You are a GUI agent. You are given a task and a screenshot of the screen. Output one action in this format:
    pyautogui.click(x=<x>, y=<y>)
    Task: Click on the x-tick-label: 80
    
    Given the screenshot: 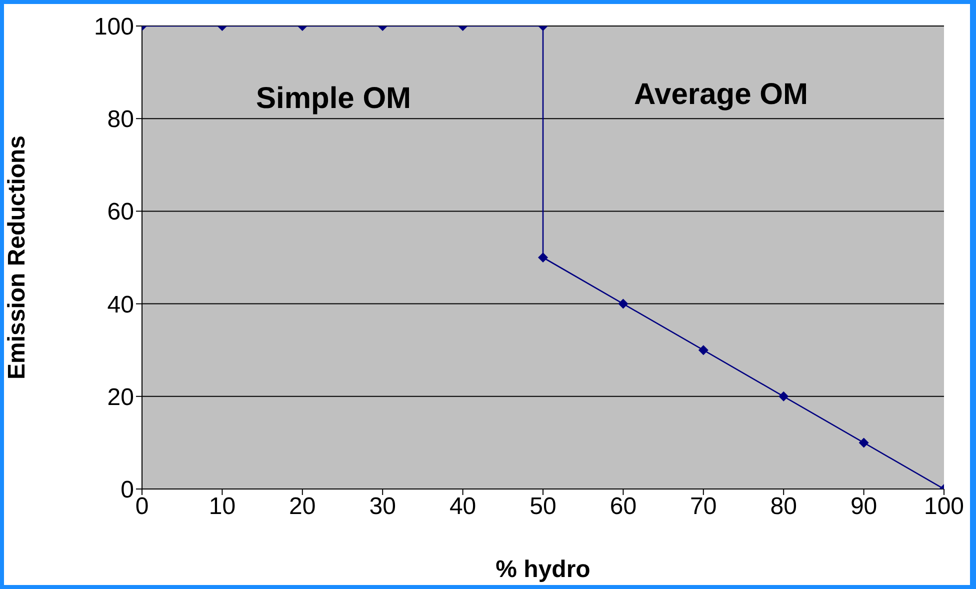 What is the action you would take?
    pyautogui.click(x=783, y=506)
    